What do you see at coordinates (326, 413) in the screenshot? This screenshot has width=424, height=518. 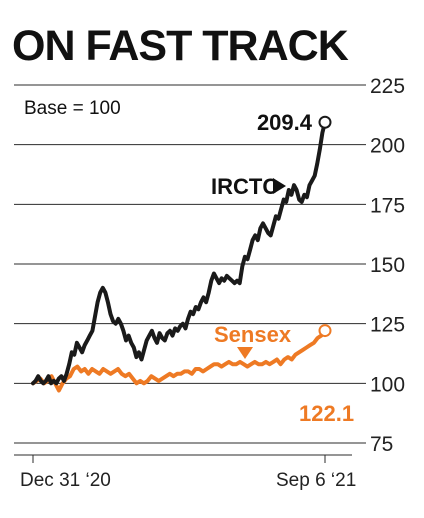 I see `sensex-end-value: 122.1` at bounding box center [326, 413].